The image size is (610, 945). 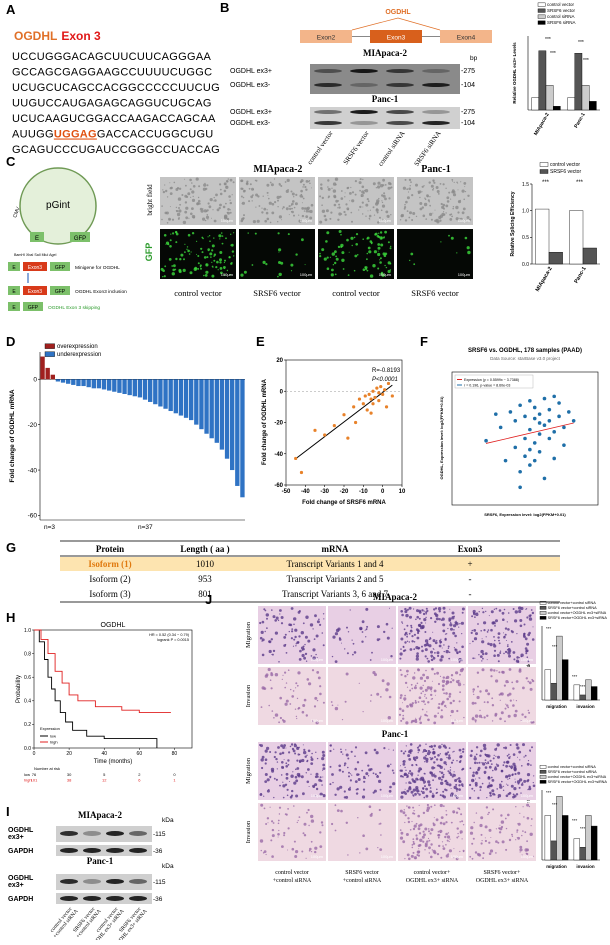 What do you see at coordinates (541, 22) in the screenshot?
I see `legend-swatch` at bounding box center [541, 22].